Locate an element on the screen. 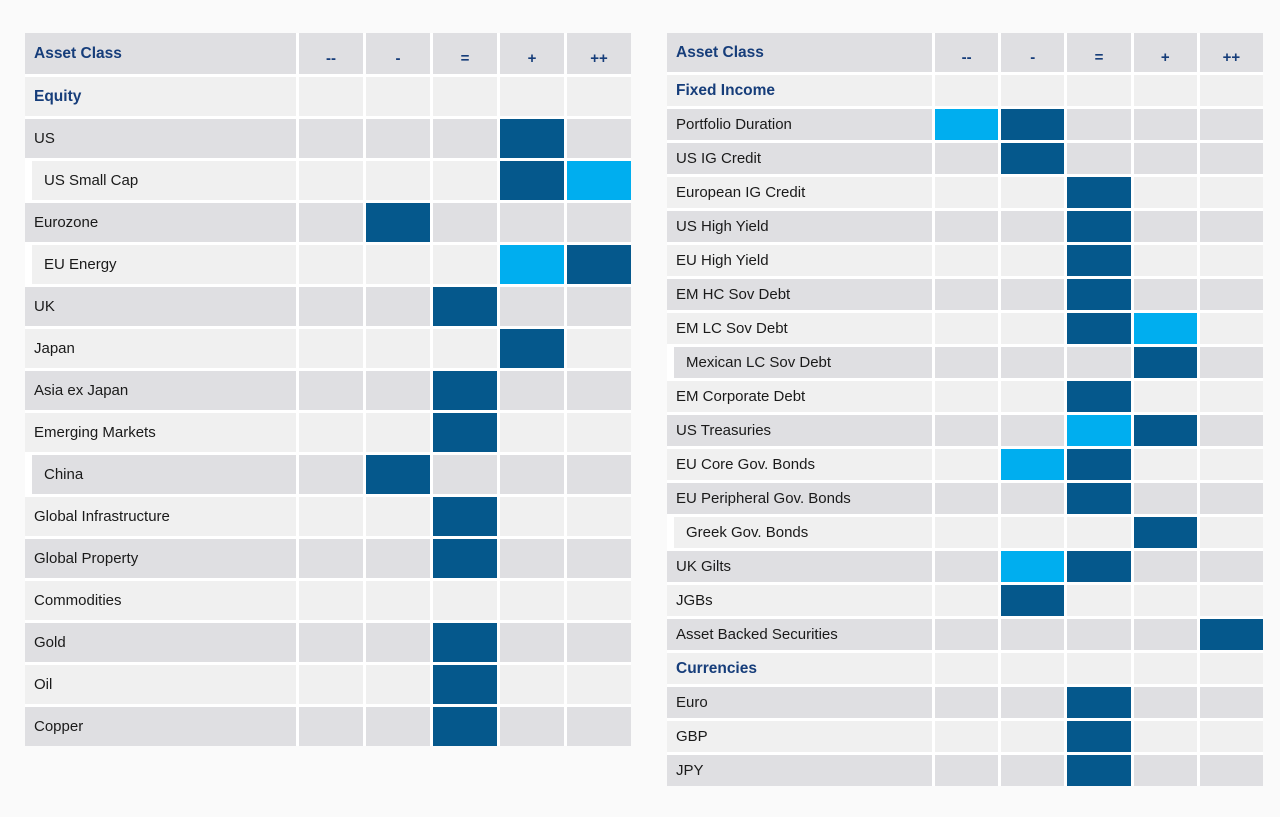  table-row: Global Property is located at coordinates (328, 558).